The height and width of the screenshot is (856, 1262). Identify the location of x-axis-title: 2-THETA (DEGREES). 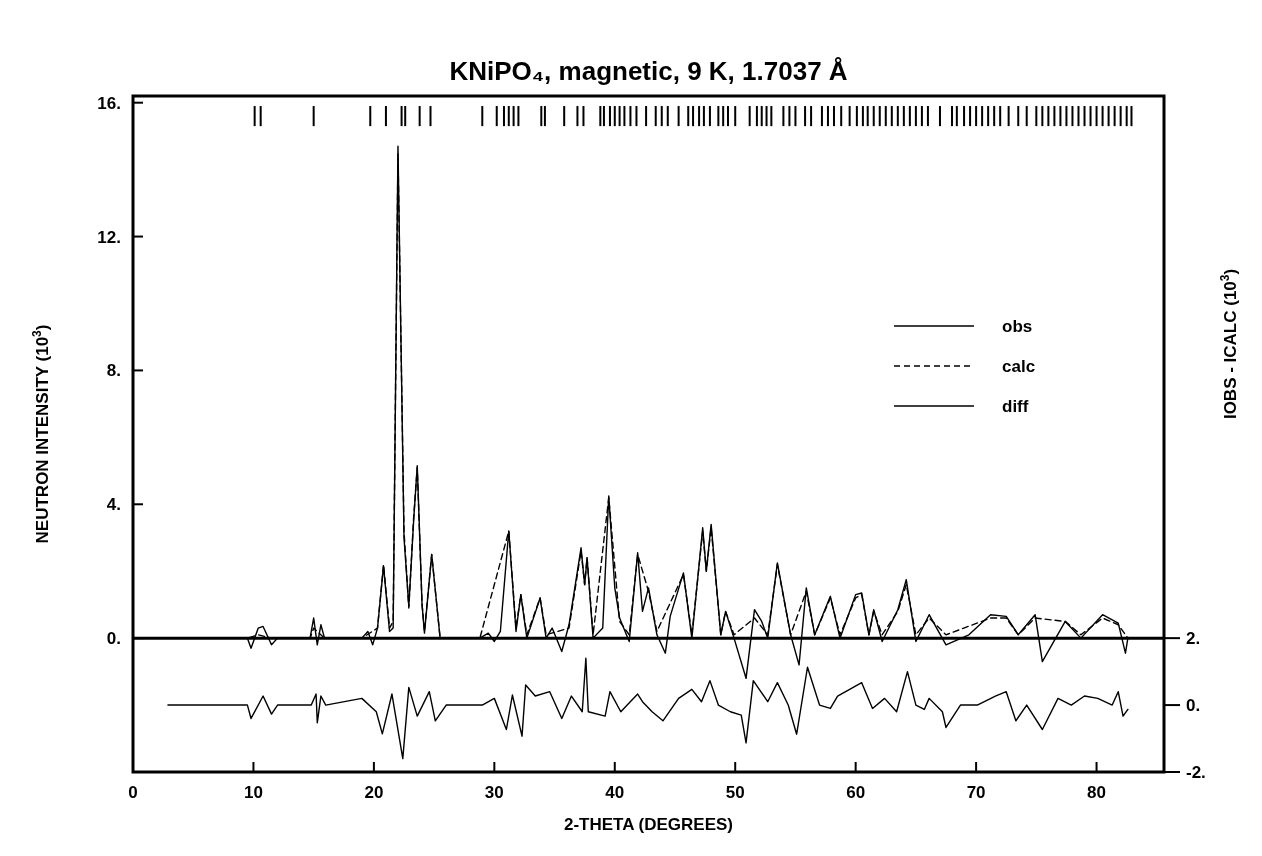
(648, 824).